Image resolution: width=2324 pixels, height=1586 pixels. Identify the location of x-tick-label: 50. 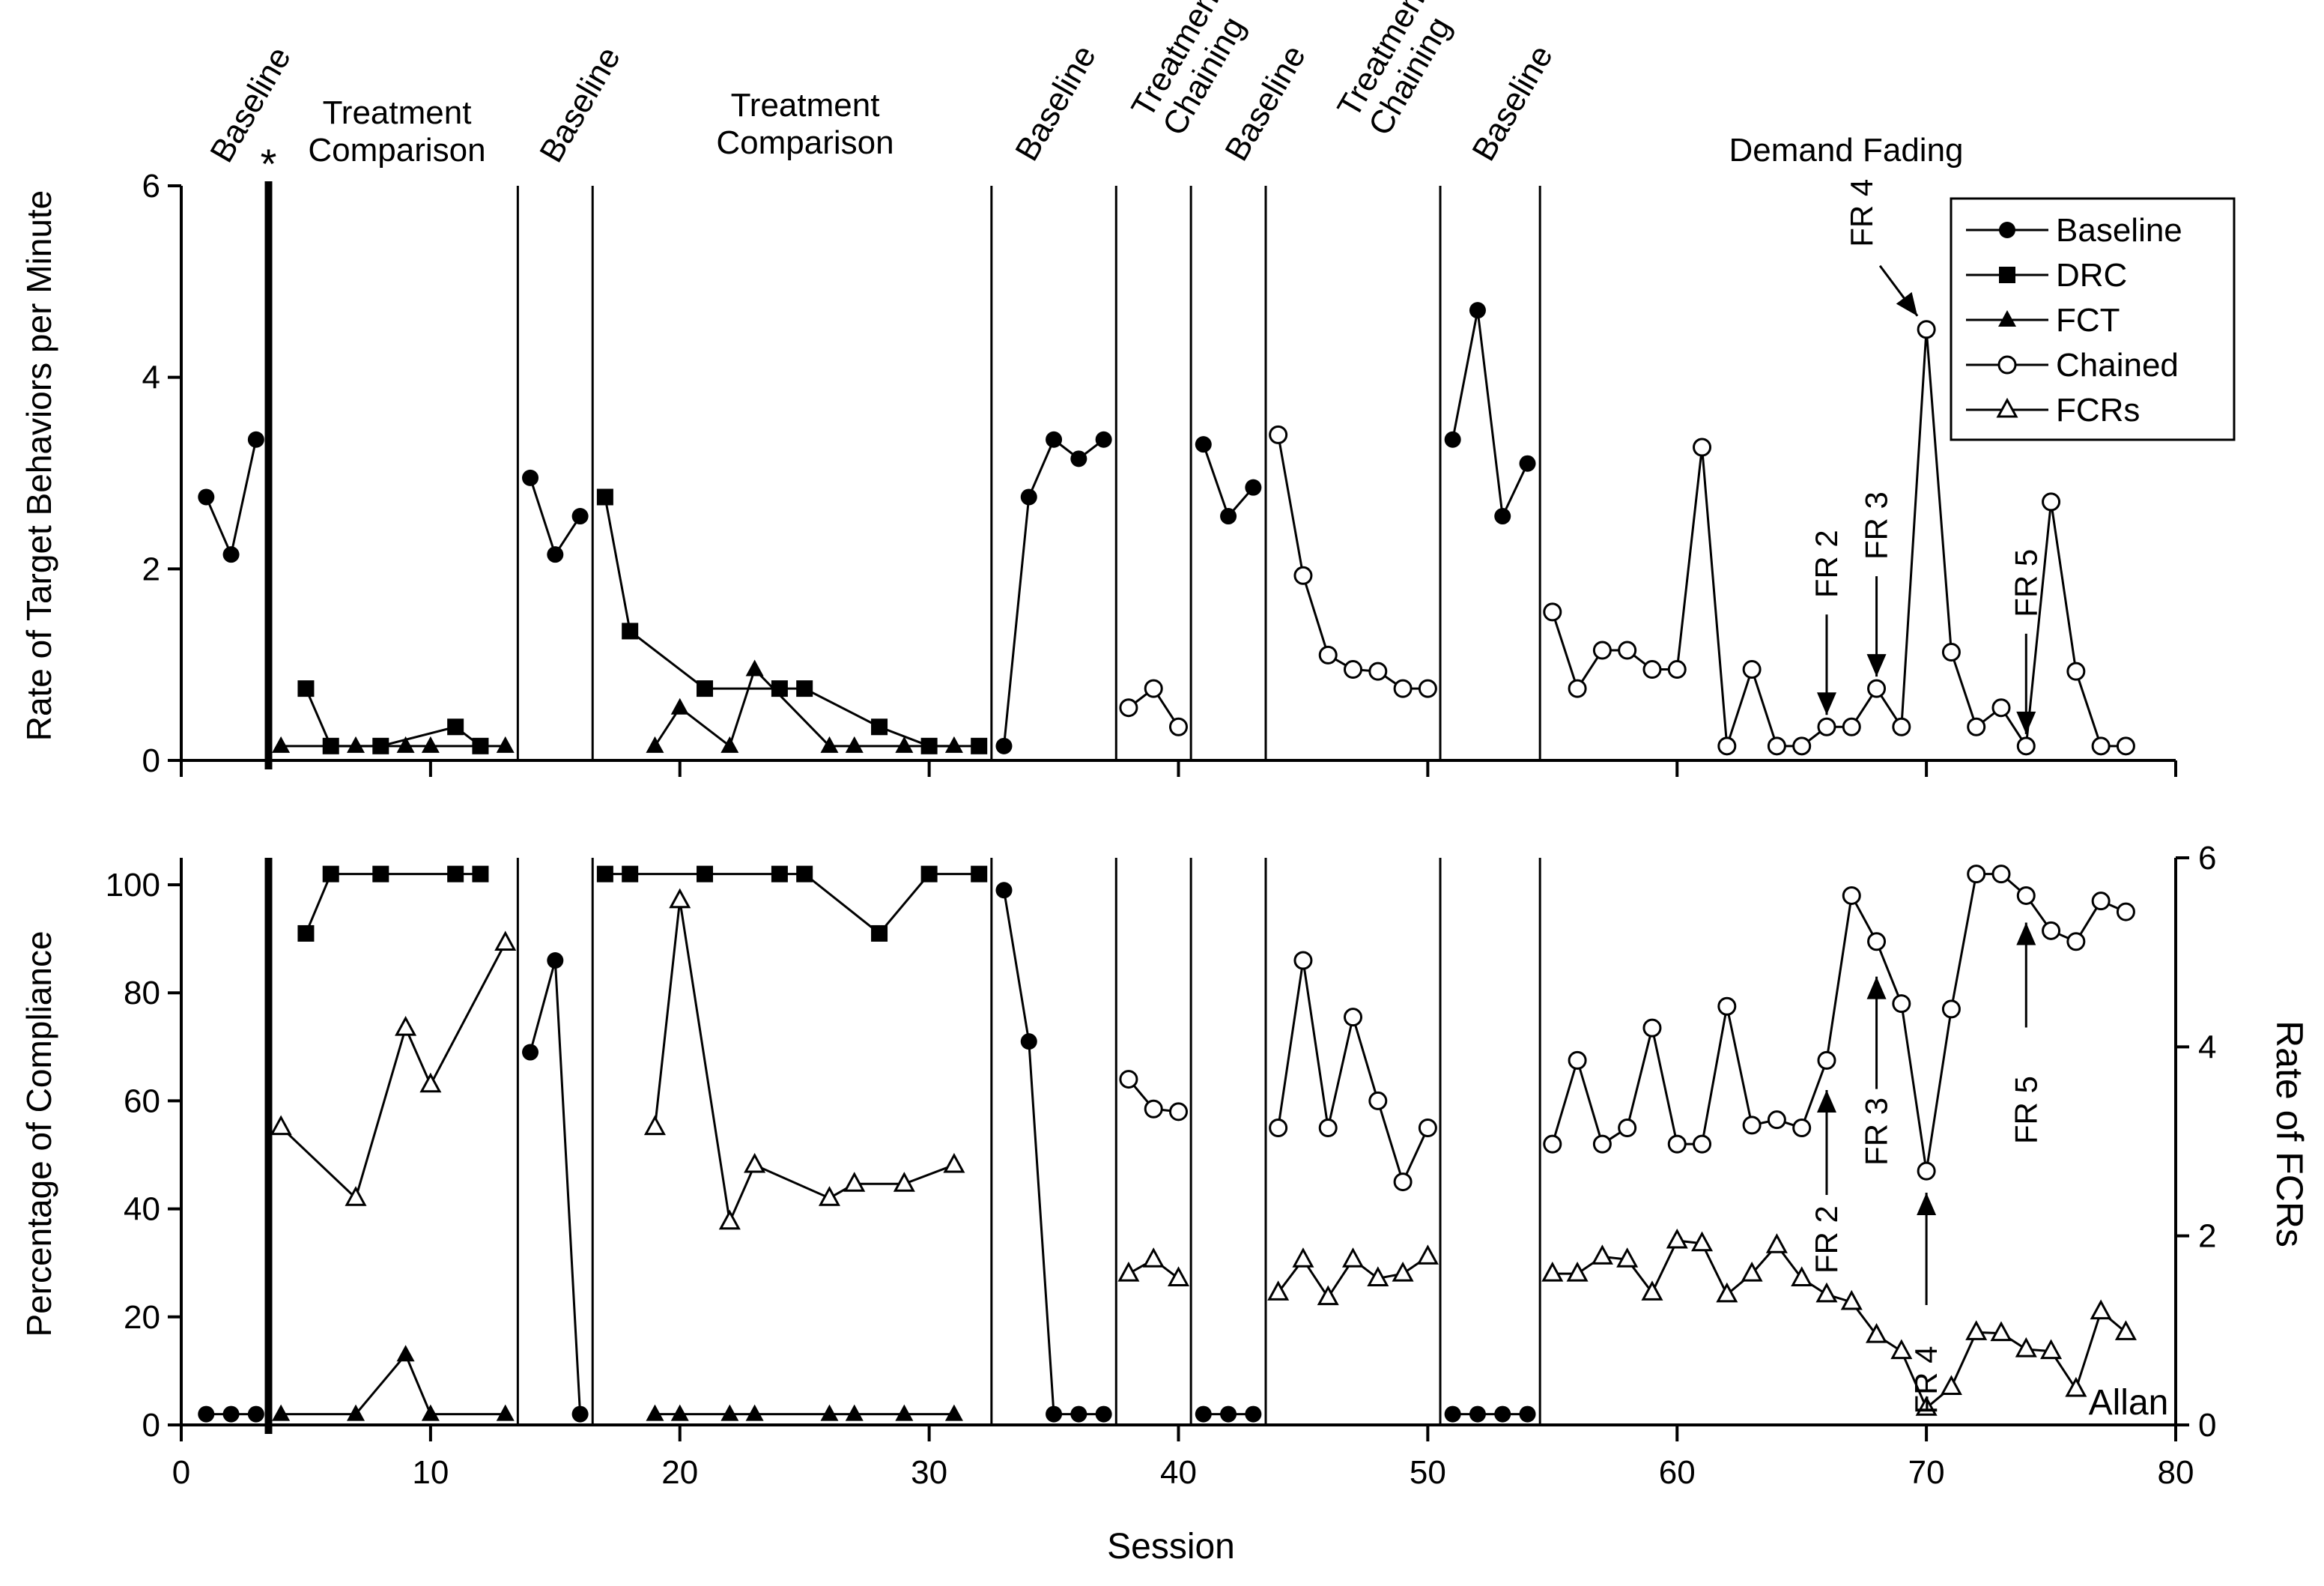
(1428, 1472).